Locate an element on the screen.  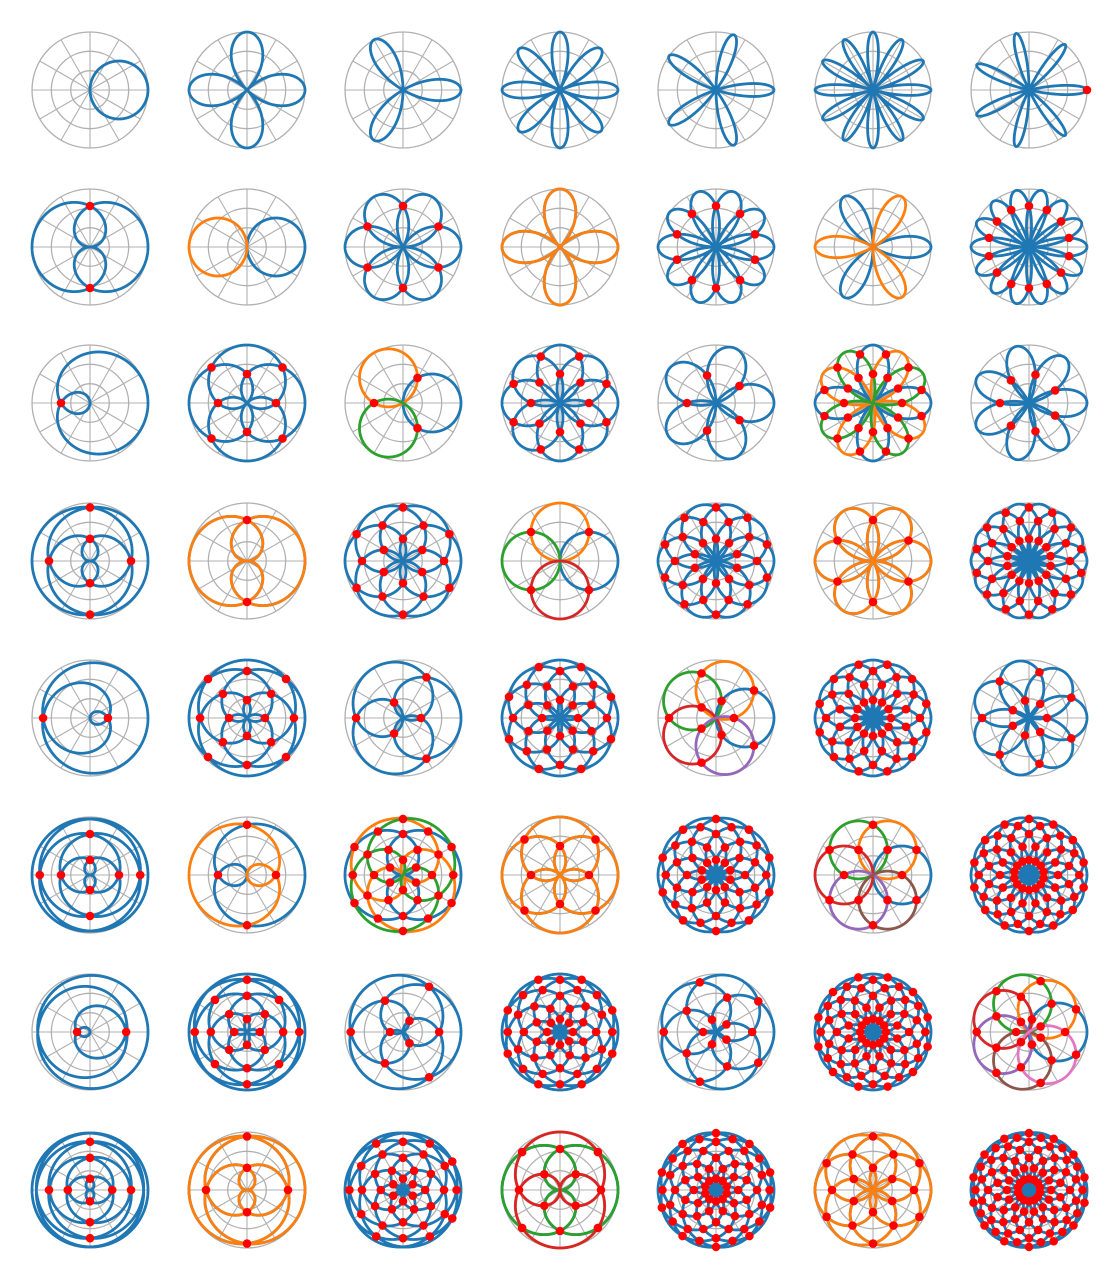
rose-cell-d3-n7 is located at coordinates (1029, 403).